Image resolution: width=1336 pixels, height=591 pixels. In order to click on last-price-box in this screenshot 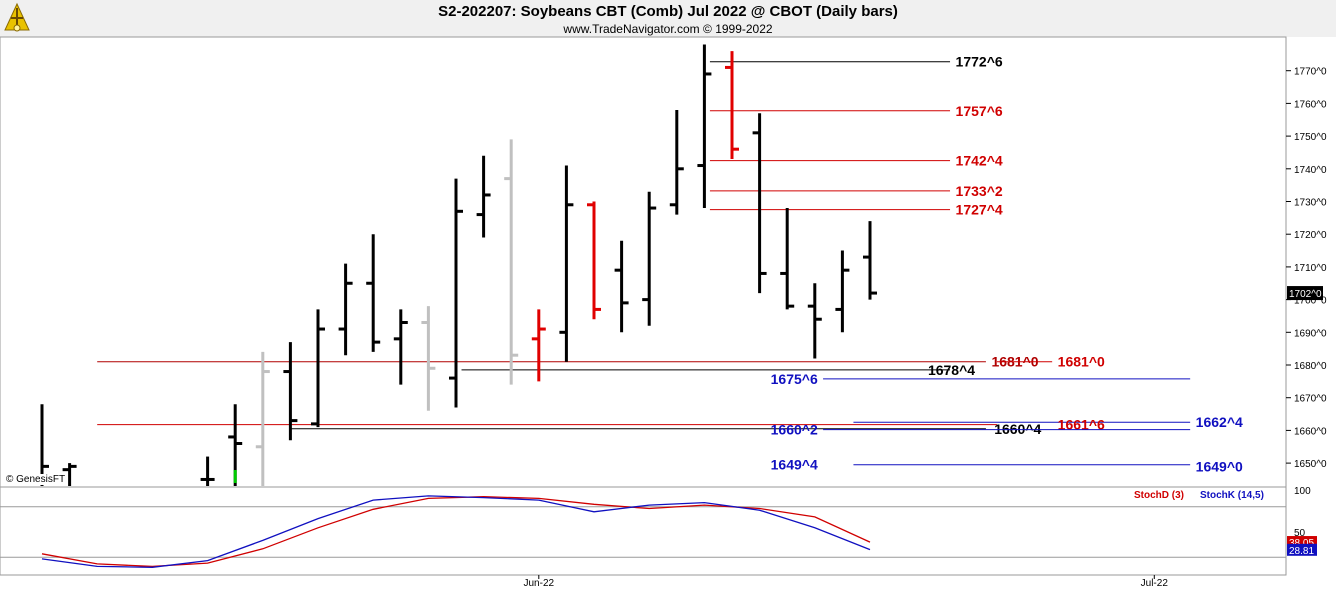, I will do `click(1305, 293)`.